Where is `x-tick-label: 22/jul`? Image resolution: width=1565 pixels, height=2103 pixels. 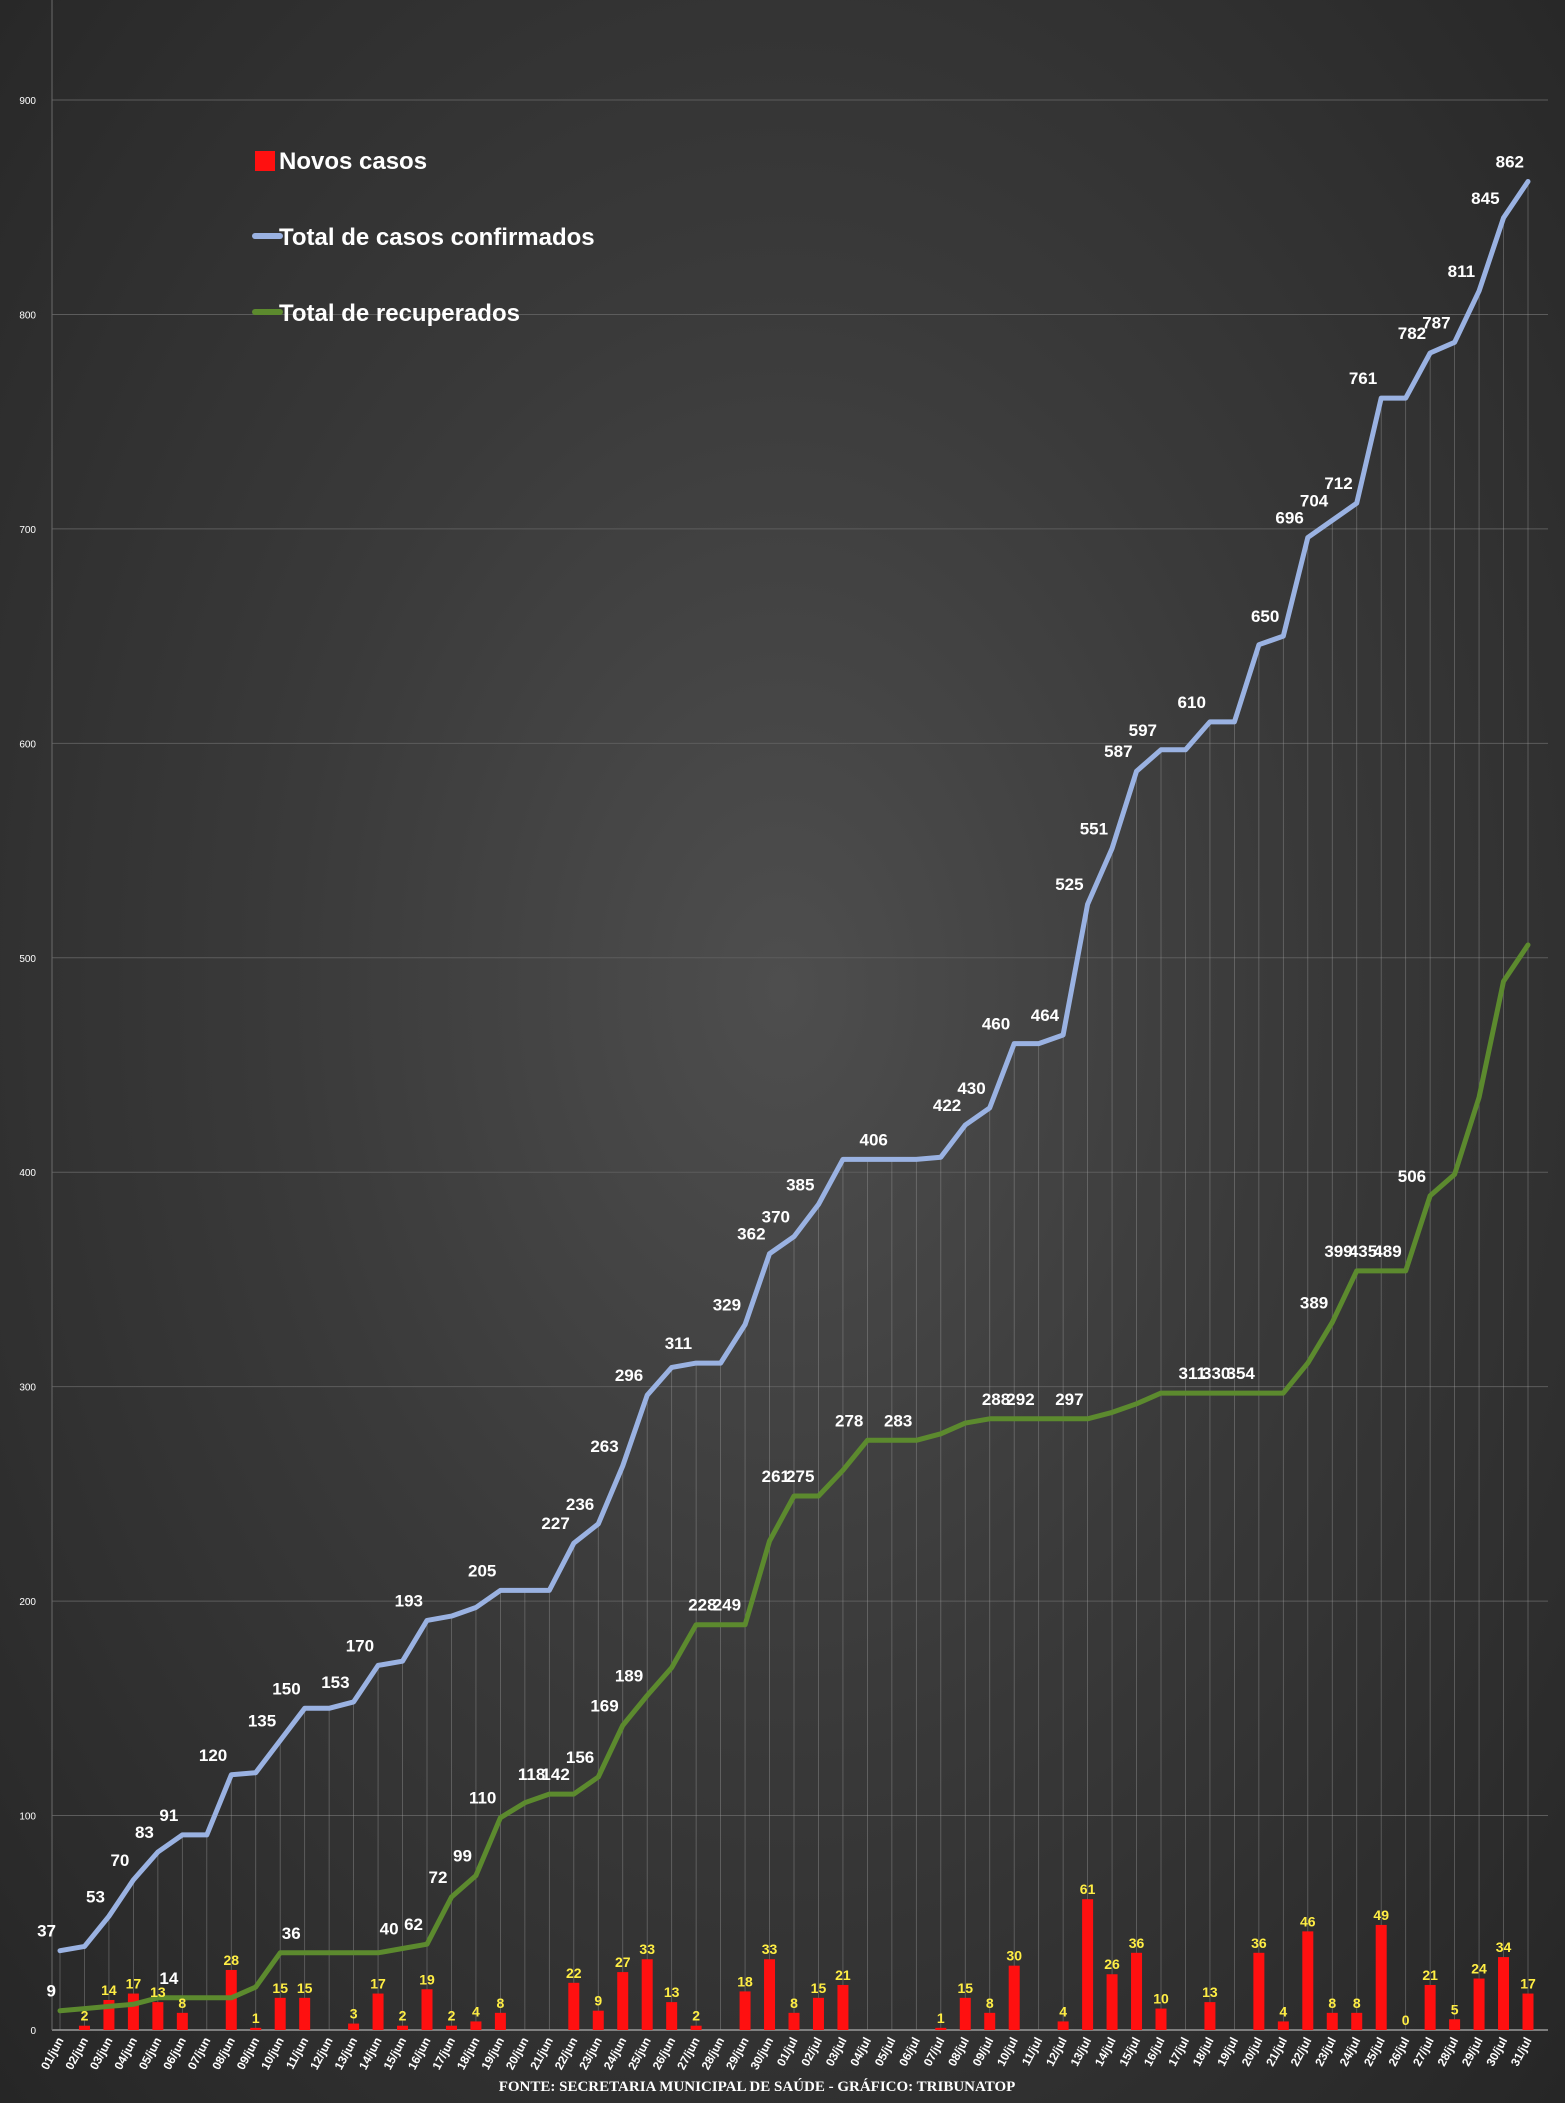 x-tick-label: 22/jul is located at coordinates (1301, 2052).